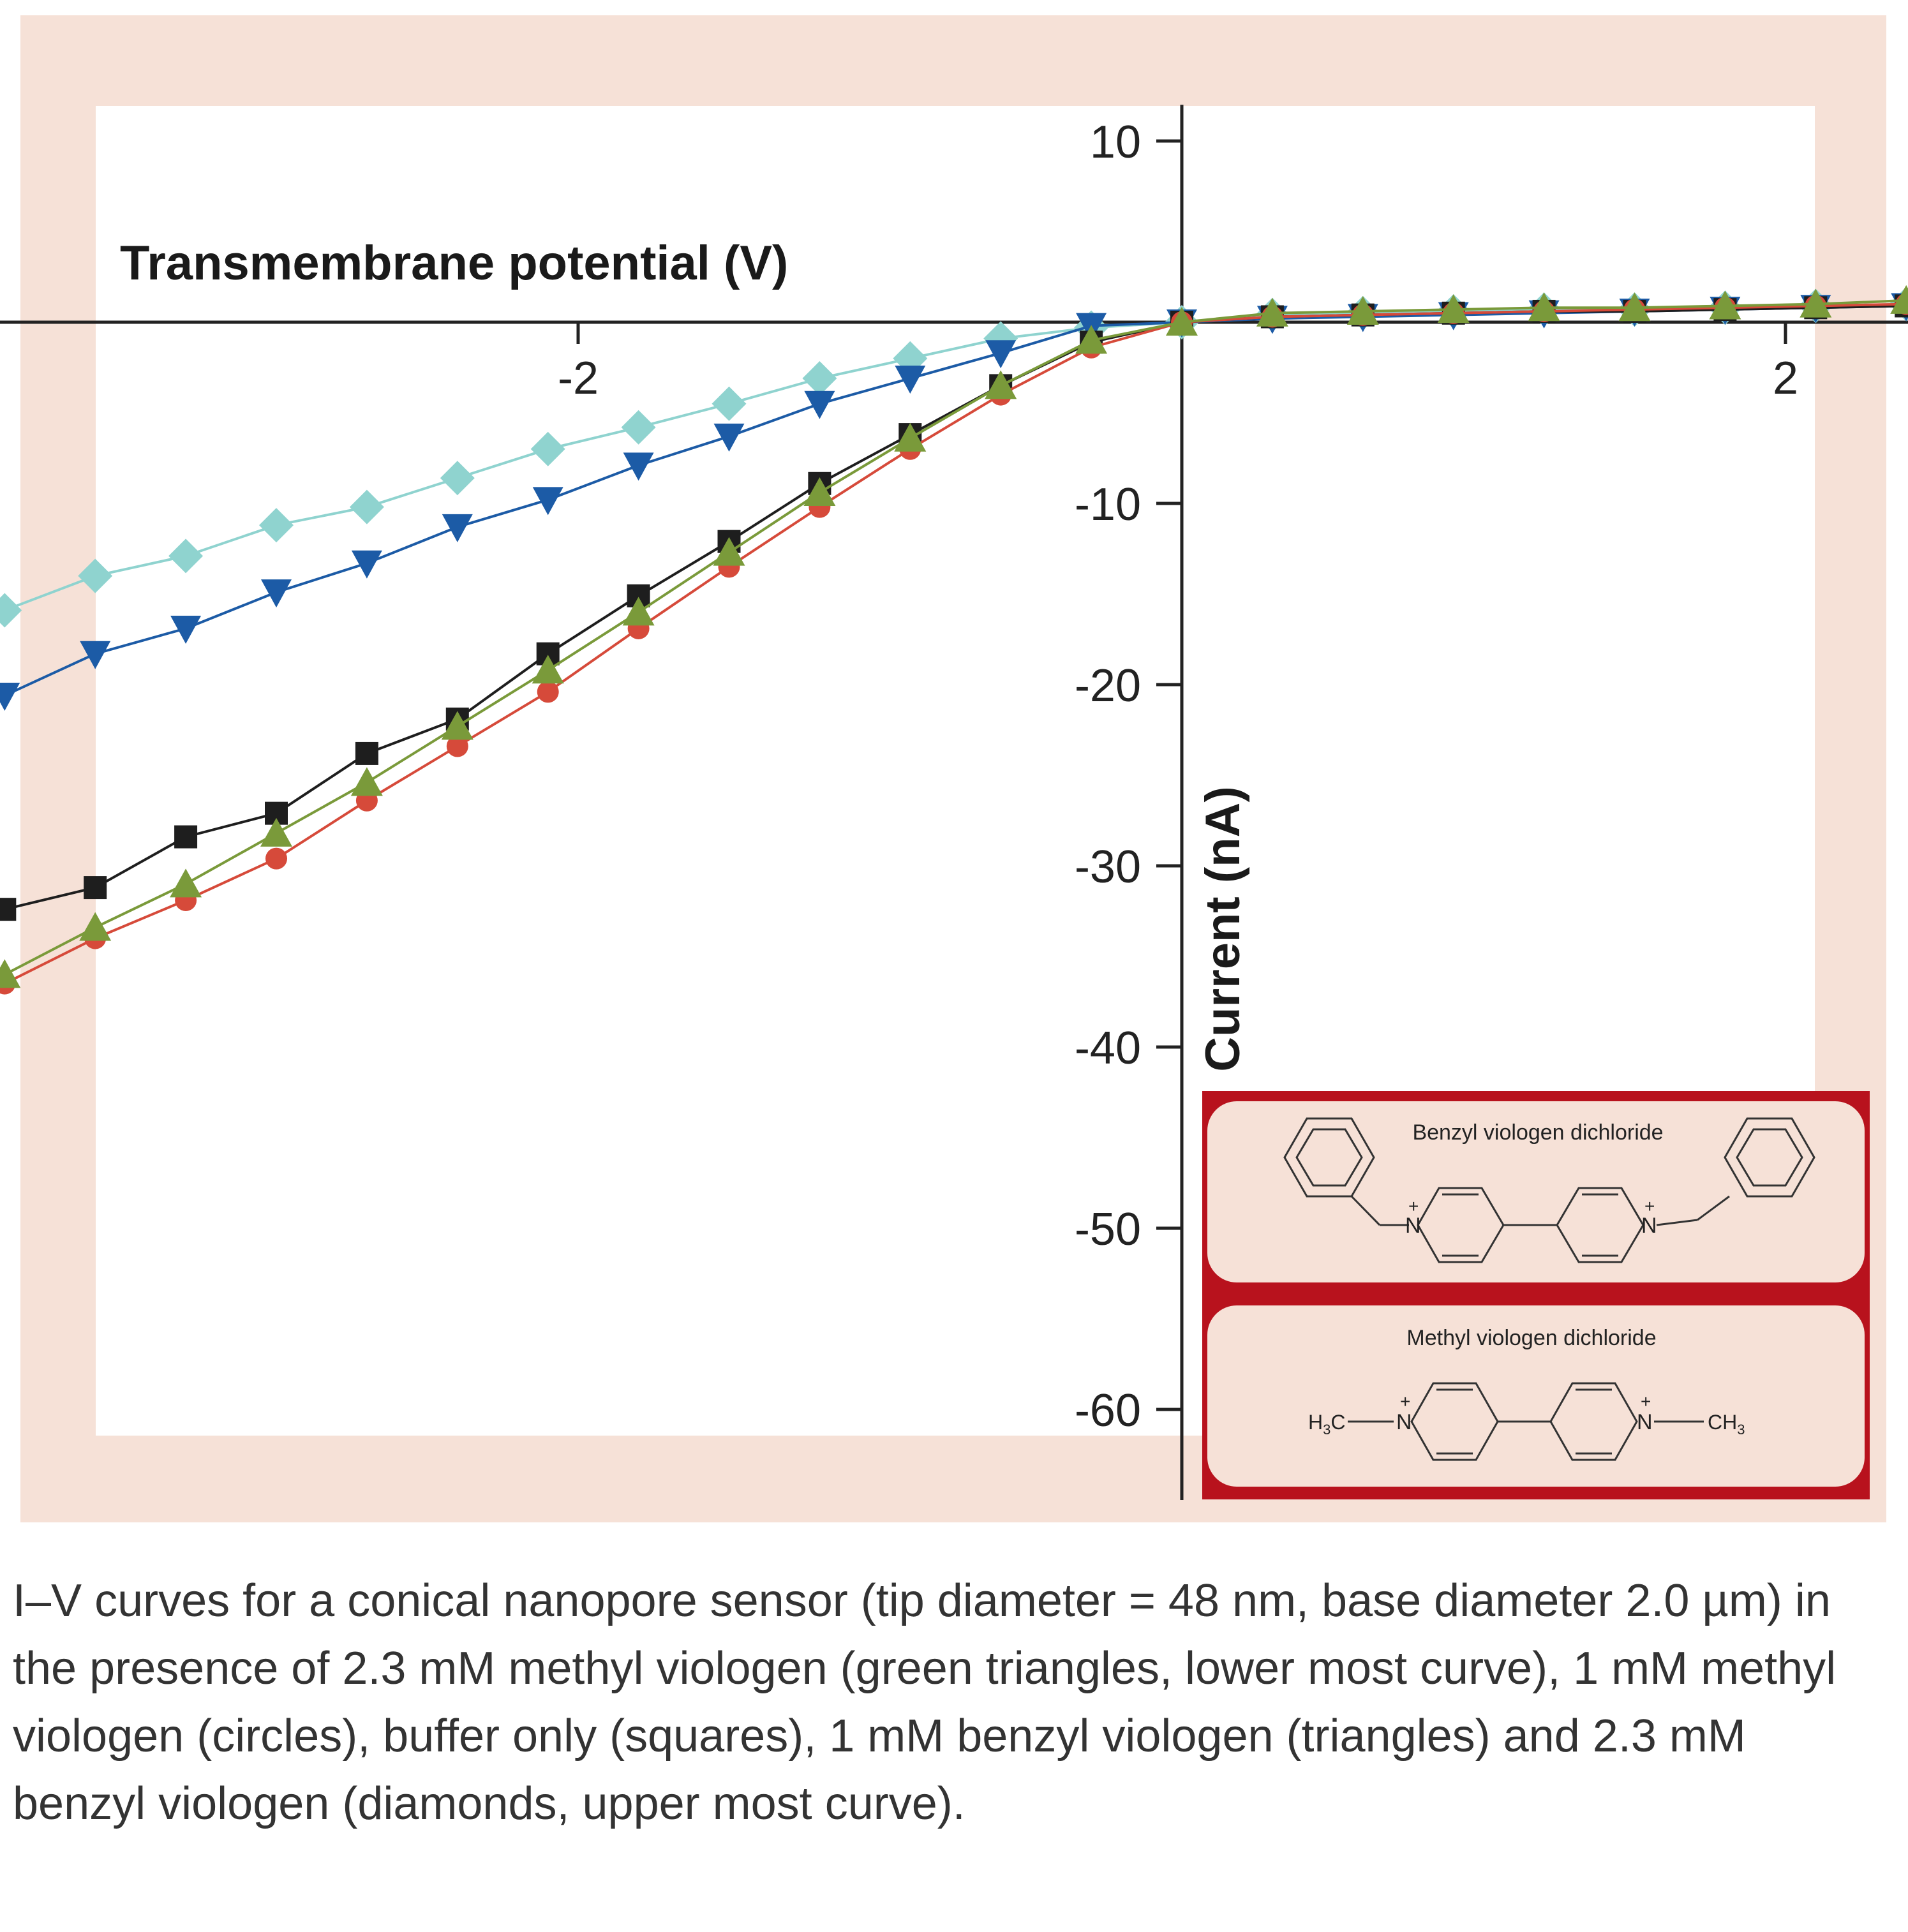 The image size is (1908, 1932). What do you see at coordinates (1785, 378) in the screenshot?
I see `x-tick-label: 2` at bounding box center [1785, 378].